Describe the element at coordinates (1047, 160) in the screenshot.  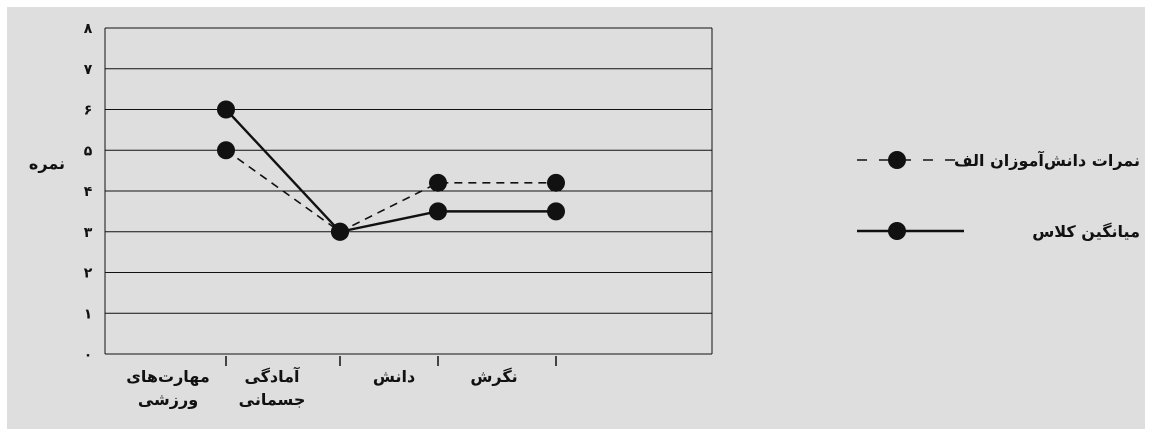
I see `legend-label: نمرات دانش‌آموزان الف` at that location.